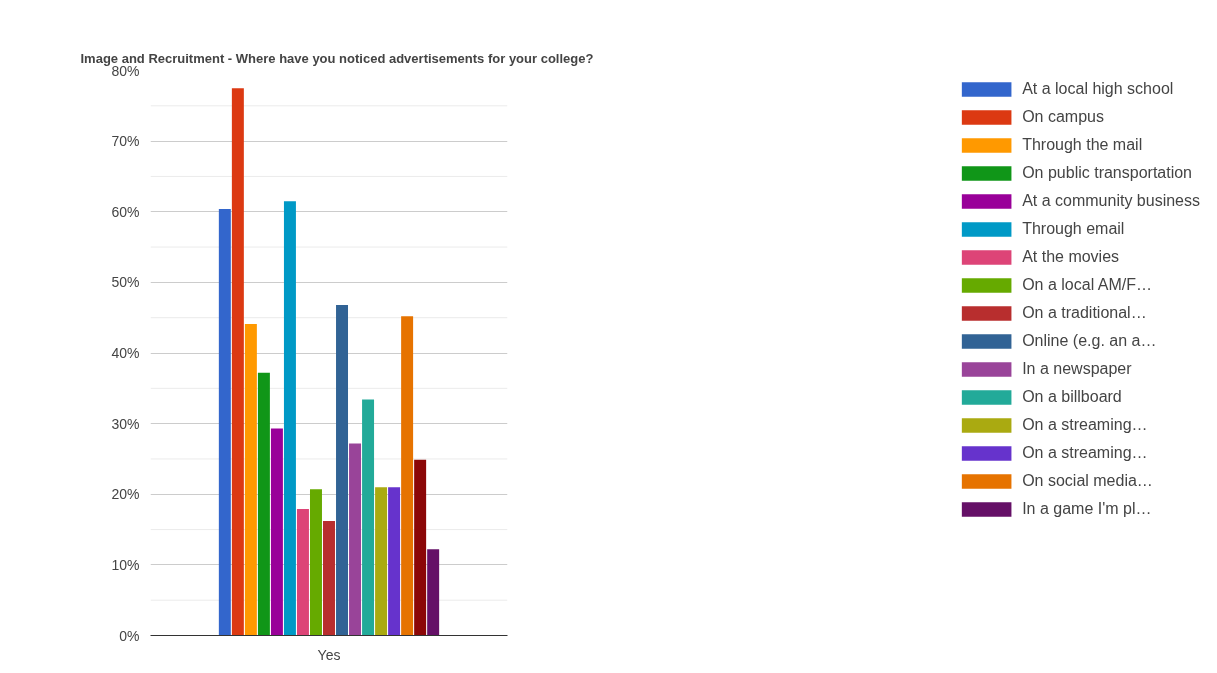 Image resolution: width=1217 pixels, height=673 pixels. What do you see at coordinates (1111, 201) in the screenshot?
I see `legend-label: At a community business` at bounding box center [1111, 201].